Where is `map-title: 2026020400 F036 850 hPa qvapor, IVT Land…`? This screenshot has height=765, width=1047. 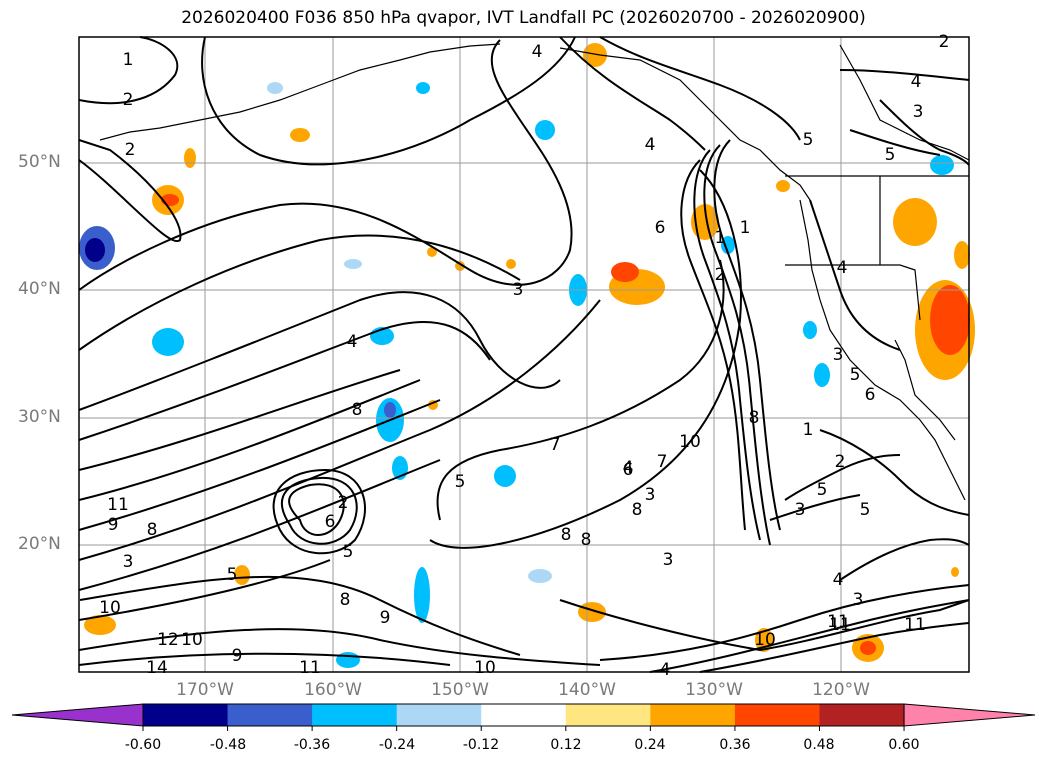
map-title: 2026020400 F036 850 hPa qvapor, IVT Land… is located at coordinates (523, 18).